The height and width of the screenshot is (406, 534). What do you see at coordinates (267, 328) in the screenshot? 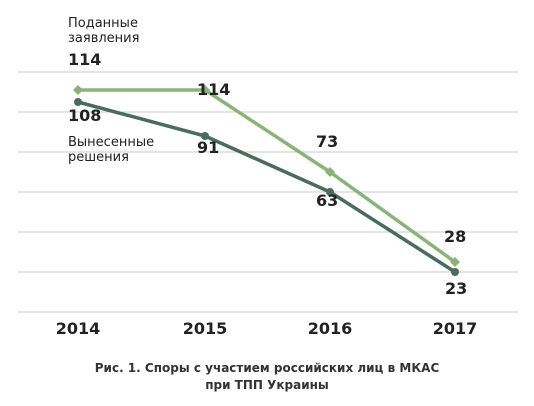
I see `x-axis-ticks: 2014 2015 2016 2017` at bounding box center [267, 328].